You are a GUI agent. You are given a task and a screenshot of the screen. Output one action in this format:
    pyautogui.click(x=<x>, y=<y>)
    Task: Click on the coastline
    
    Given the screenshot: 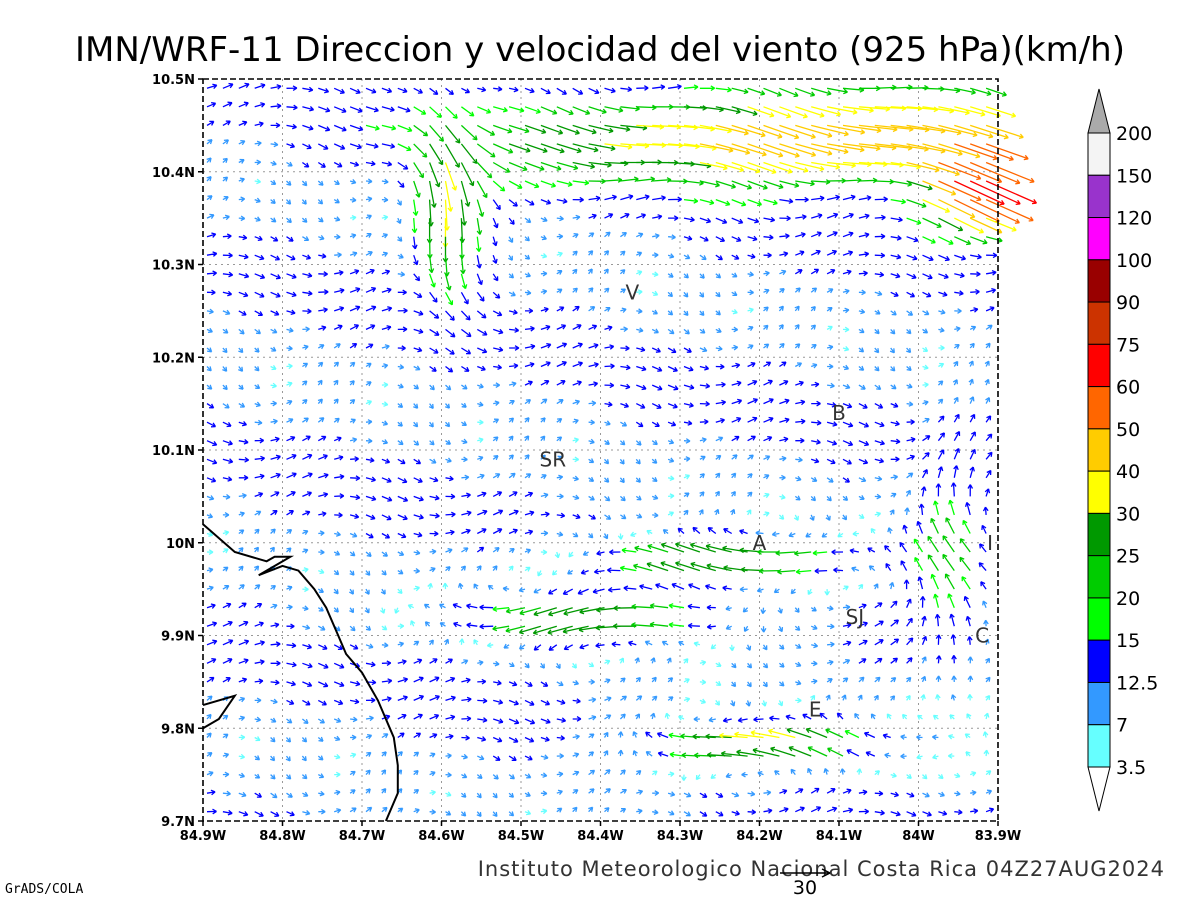 What is the action you would take?
    pyautogui.click(x=300, y=672)
    